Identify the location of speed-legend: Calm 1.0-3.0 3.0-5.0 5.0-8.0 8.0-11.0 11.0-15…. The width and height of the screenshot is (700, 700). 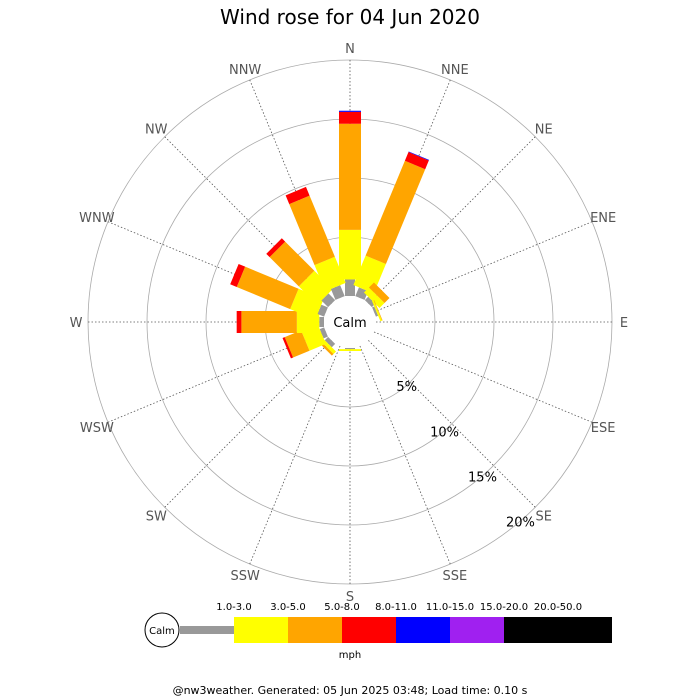
(378, 631).